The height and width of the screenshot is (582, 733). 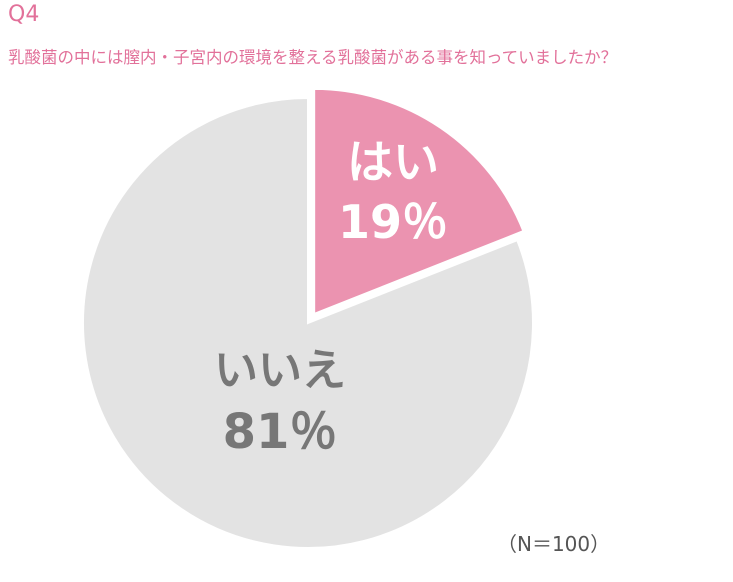 What do you see at coordinates (393, 222) in the screenshot?
I see `slice-value-yes: 19％` at bounding box center [393, 222].